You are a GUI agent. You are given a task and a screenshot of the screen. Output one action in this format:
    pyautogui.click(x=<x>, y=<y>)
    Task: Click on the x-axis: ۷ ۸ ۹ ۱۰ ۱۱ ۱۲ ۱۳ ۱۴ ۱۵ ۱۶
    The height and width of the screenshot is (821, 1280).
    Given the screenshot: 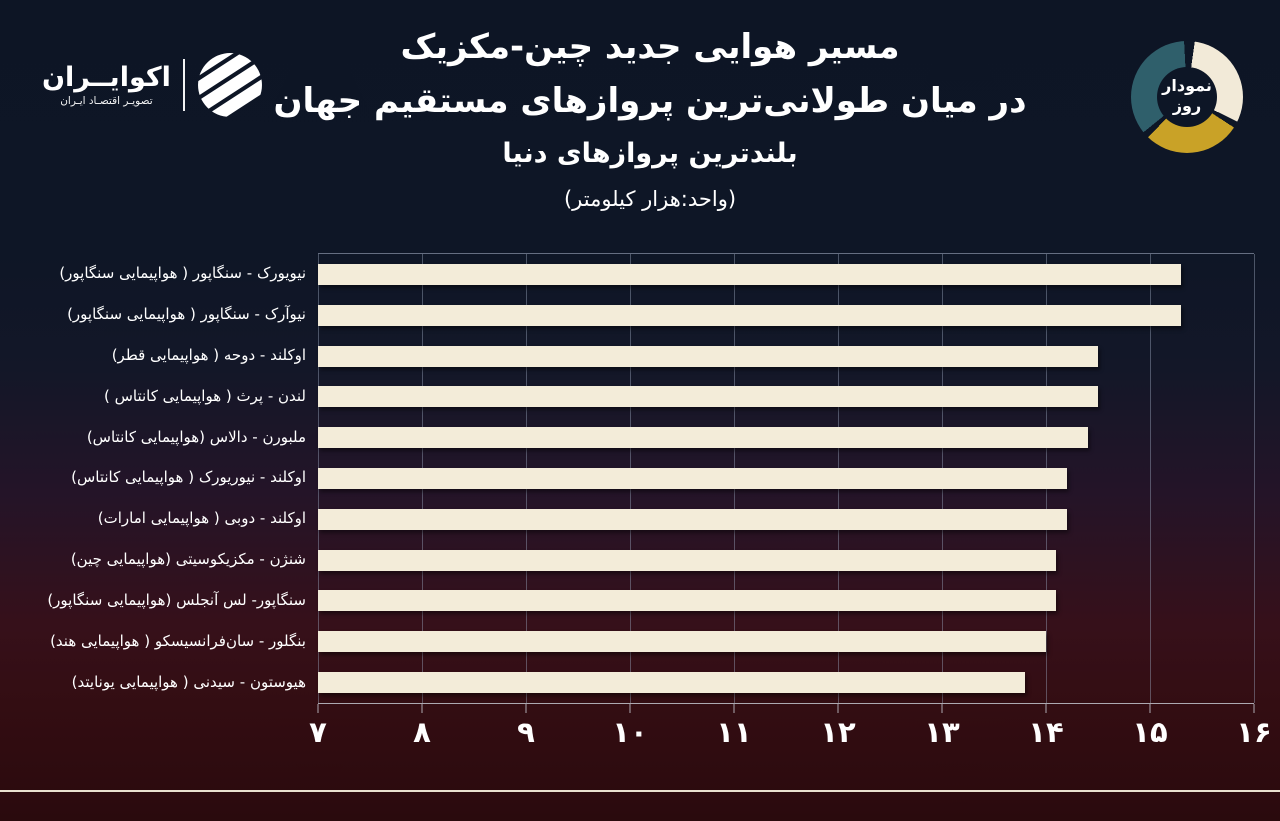 What is the action you would take?
    pyautogui.click(x=790, y=733)
    